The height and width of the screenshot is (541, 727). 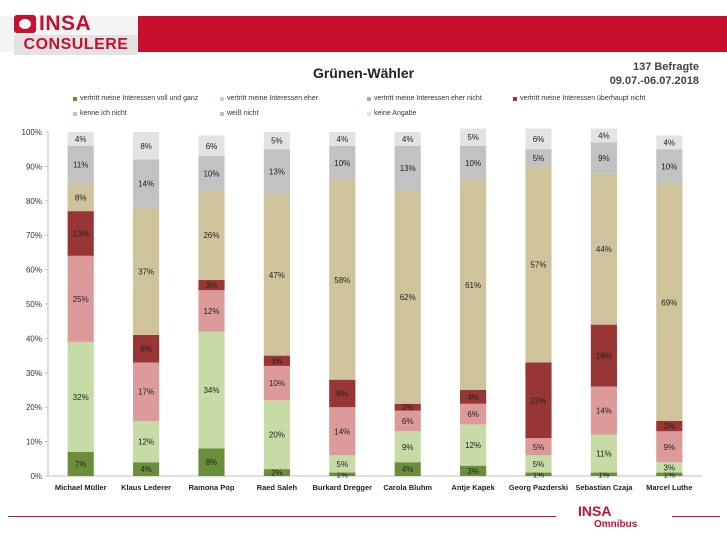 What do you see at coordinates (34, 338) in the screenshot?
I see `y-tick-label: 40%` at bounding box center [34, 338].